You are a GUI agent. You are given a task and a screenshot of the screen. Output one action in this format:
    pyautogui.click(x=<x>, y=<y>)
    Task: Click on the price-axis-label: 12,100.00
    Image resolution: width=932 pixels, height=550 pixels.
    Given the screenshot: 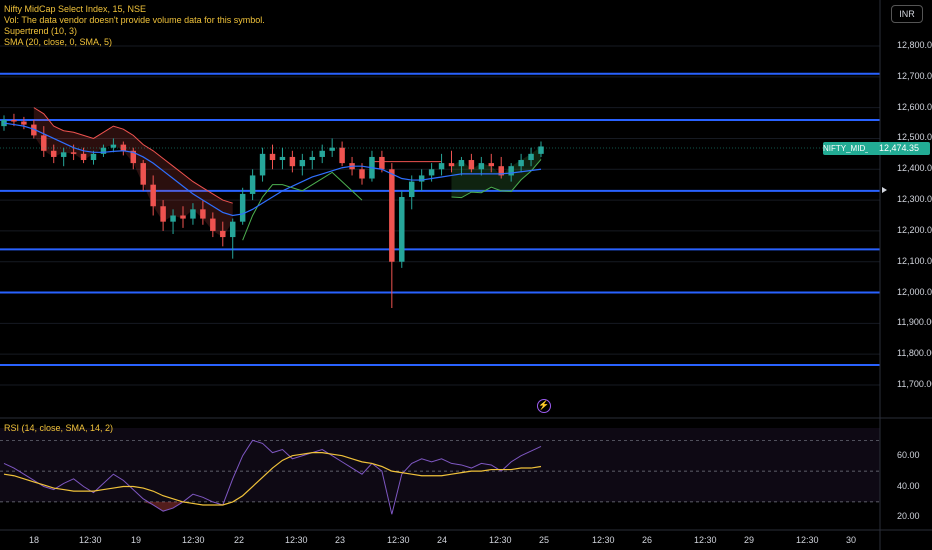 What is the action you would take?
    pyautogui.click(x=914, y=260)
    